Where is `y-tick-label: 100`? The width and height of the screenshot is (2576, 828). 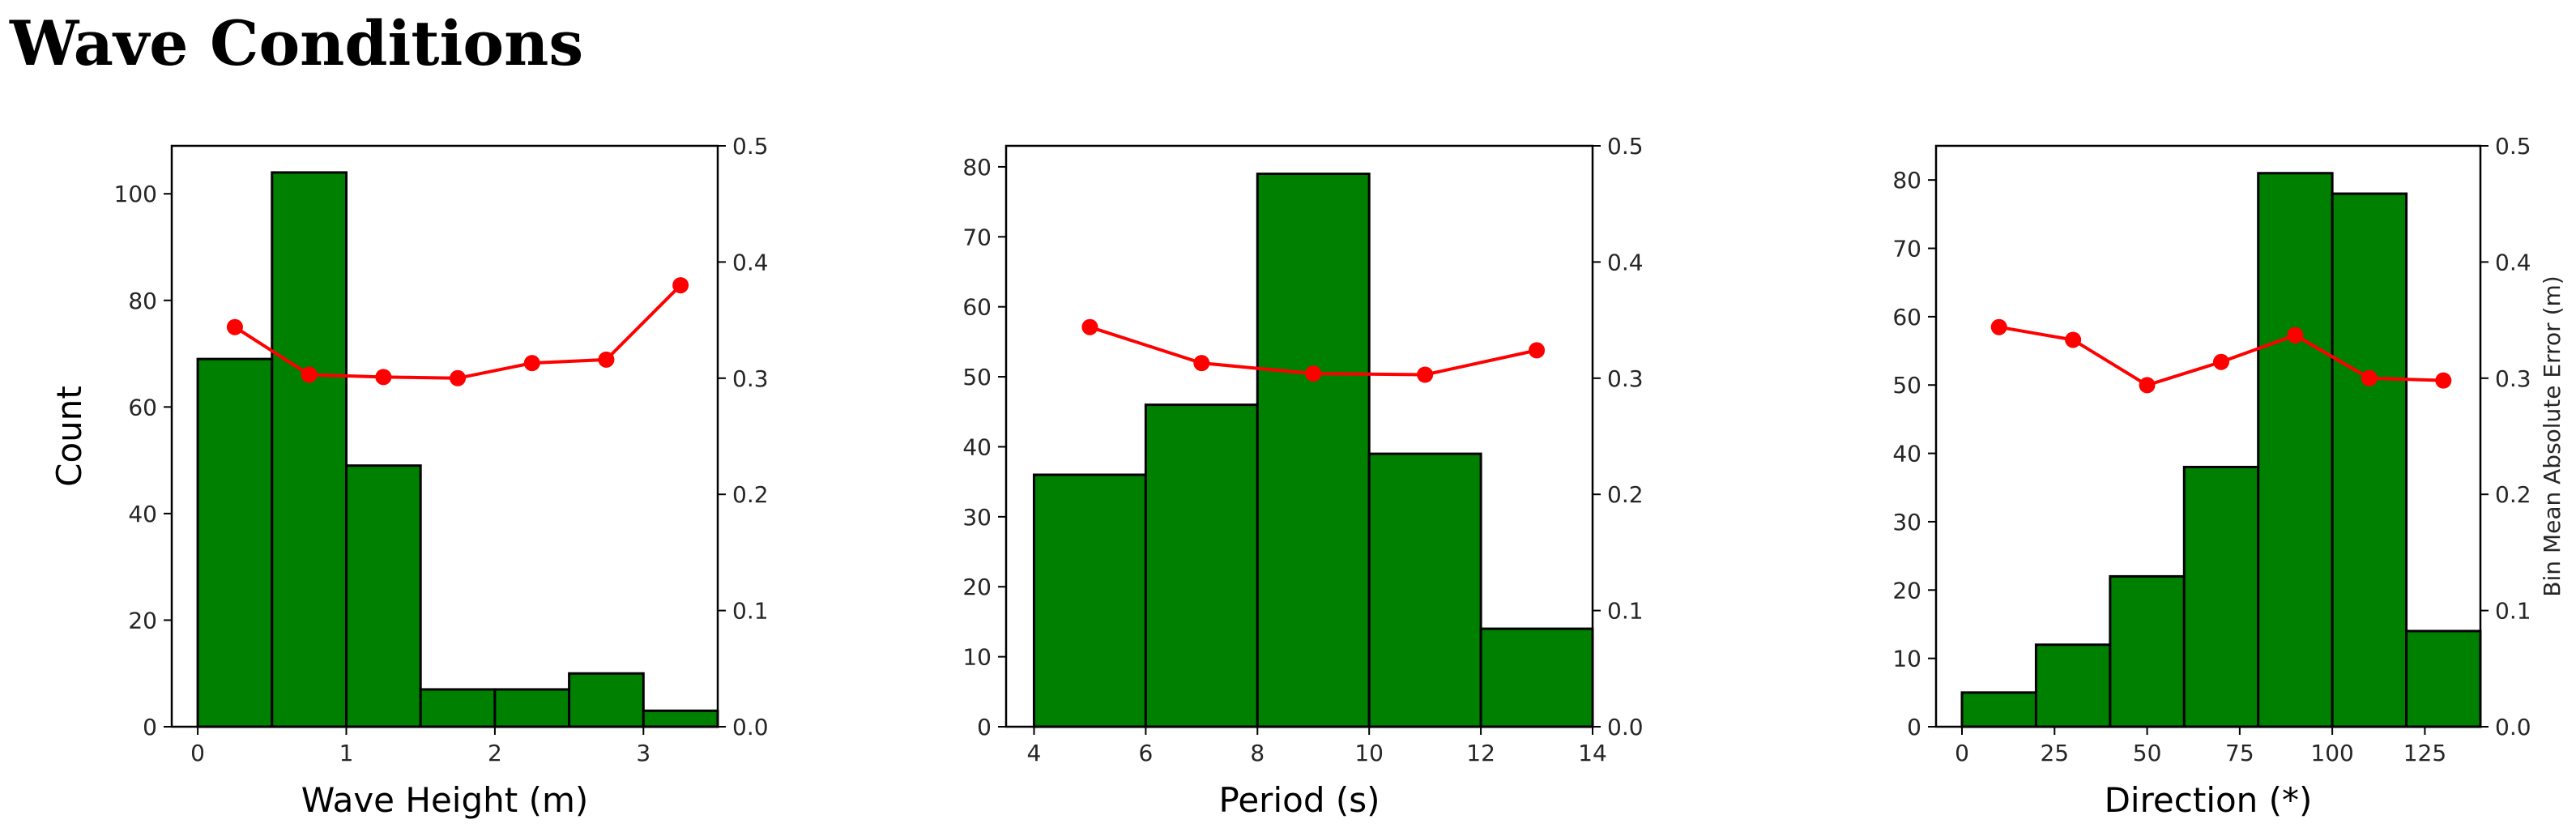
y-tick-label: 100 is located at coordinates (135, 194).